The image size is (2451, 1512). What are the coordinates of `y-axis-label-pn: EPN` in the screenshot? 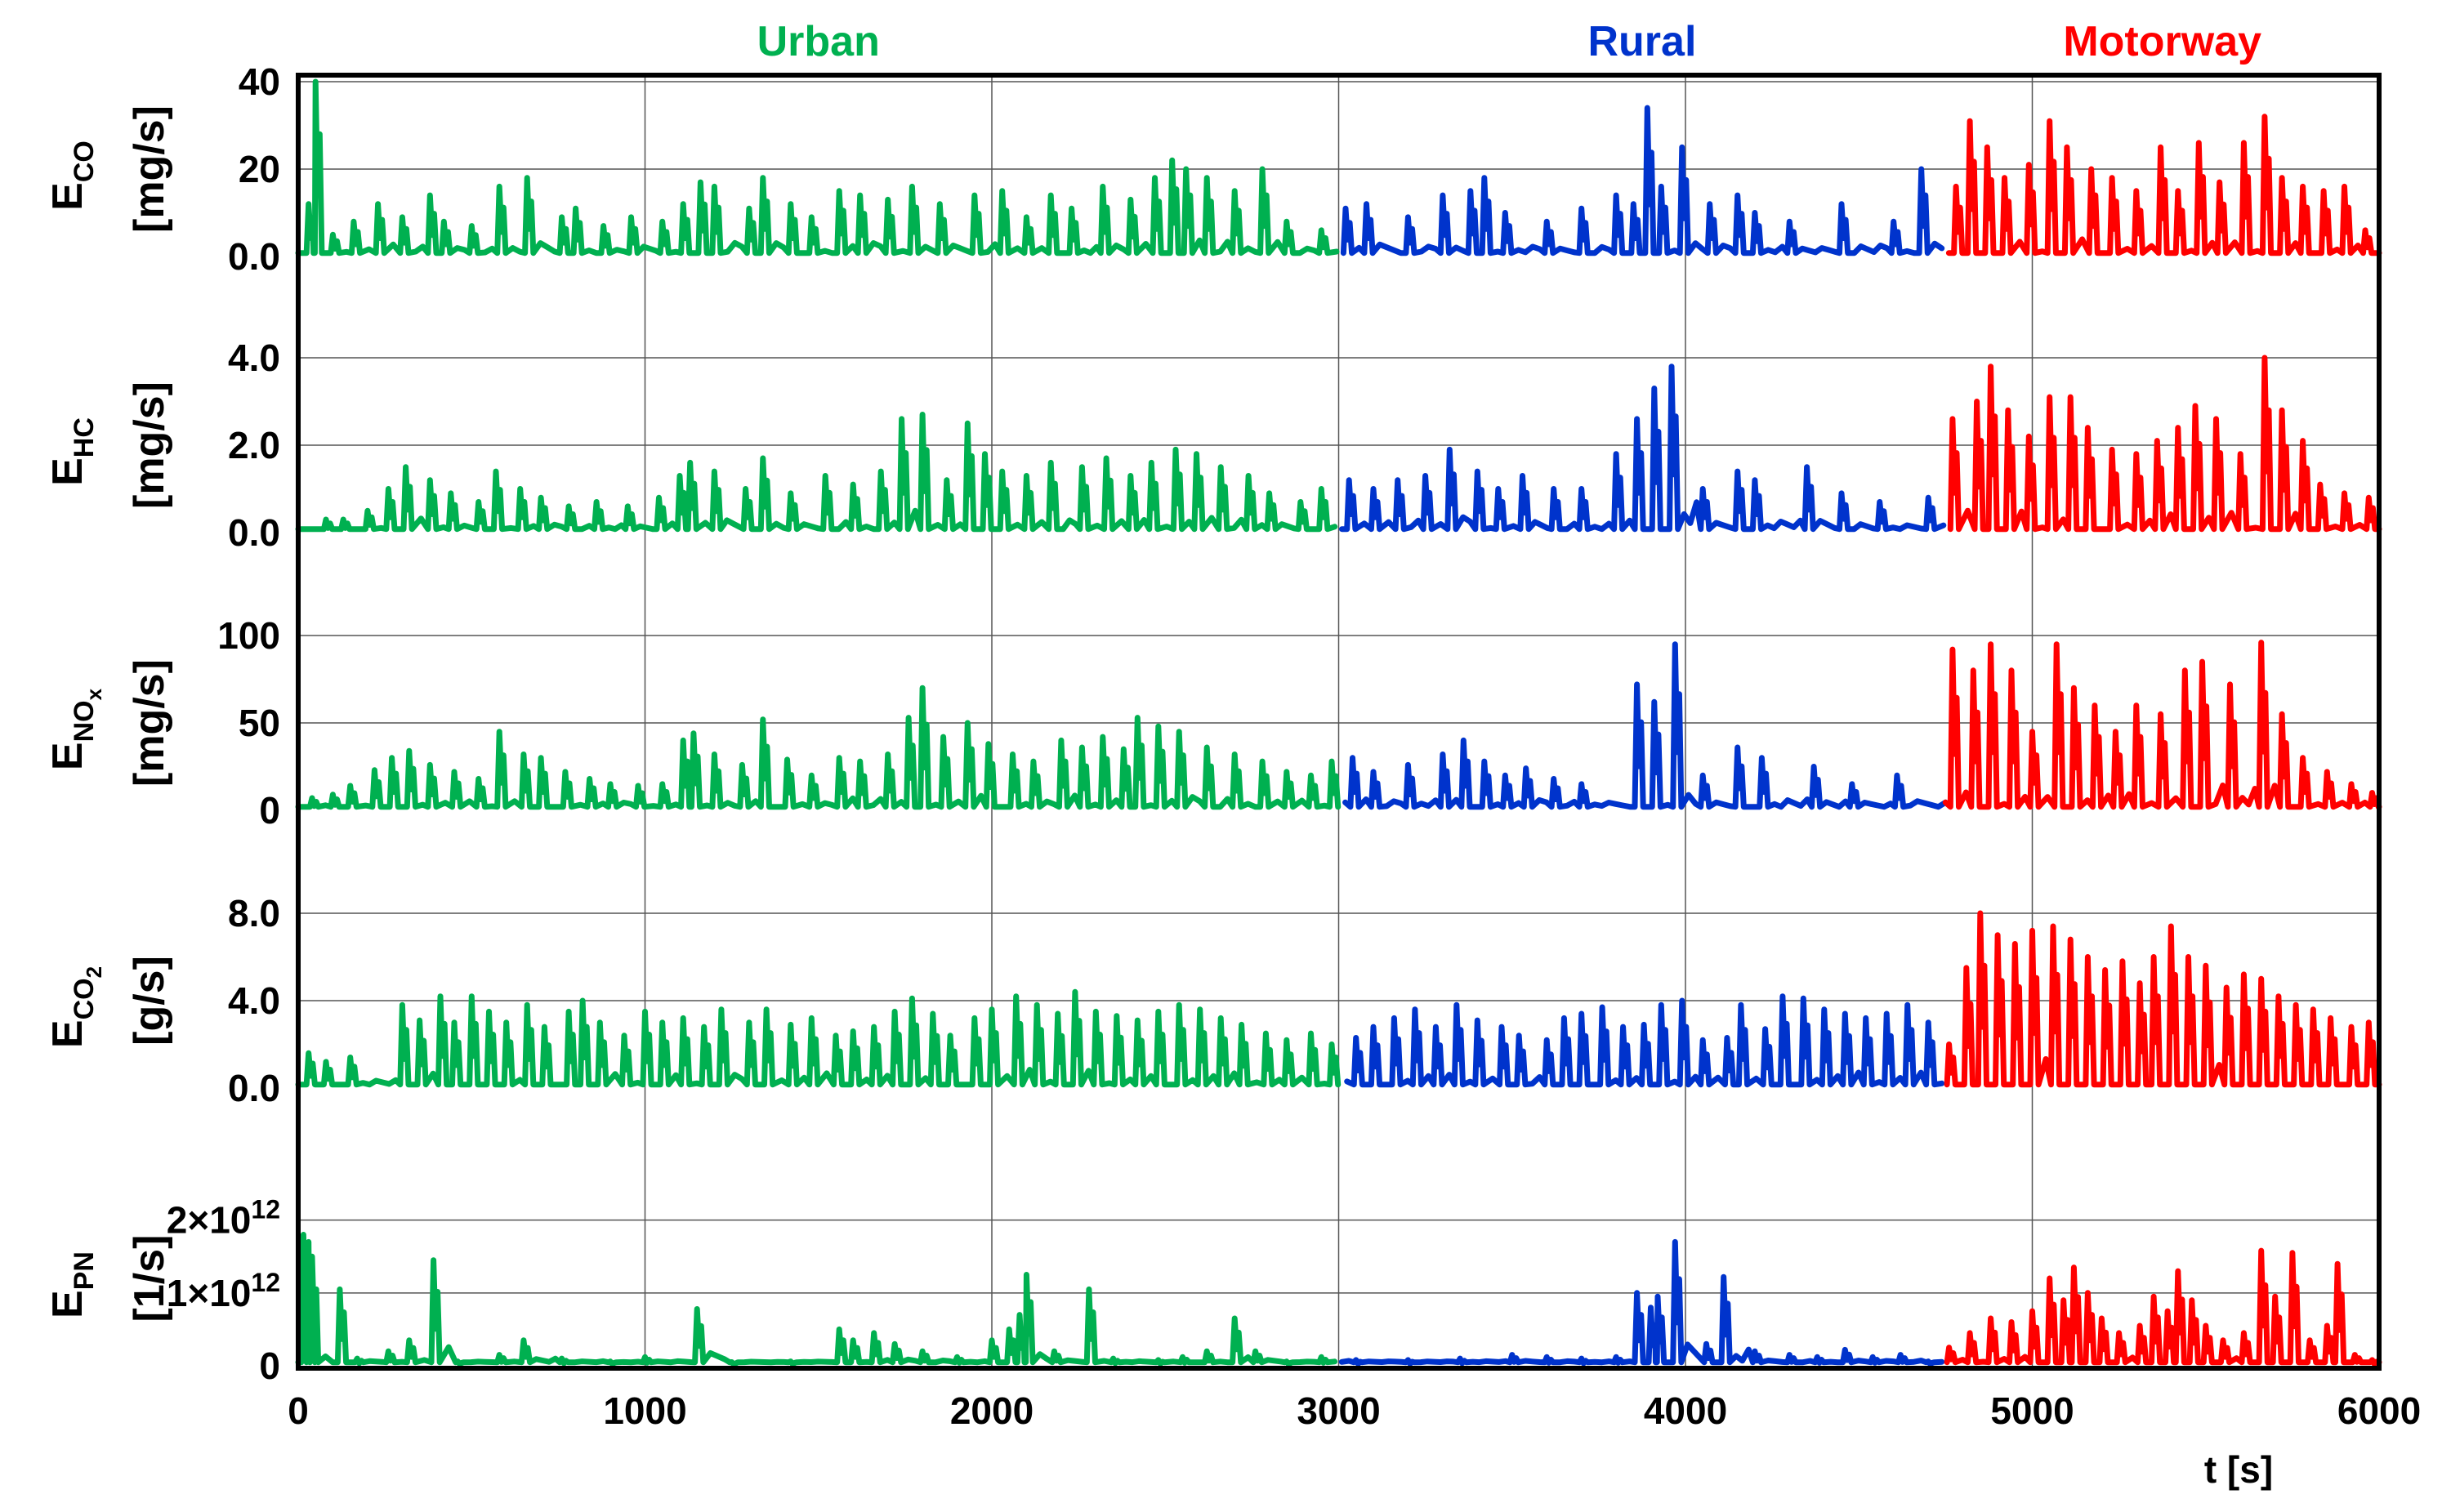 It's located at (72, 1285).